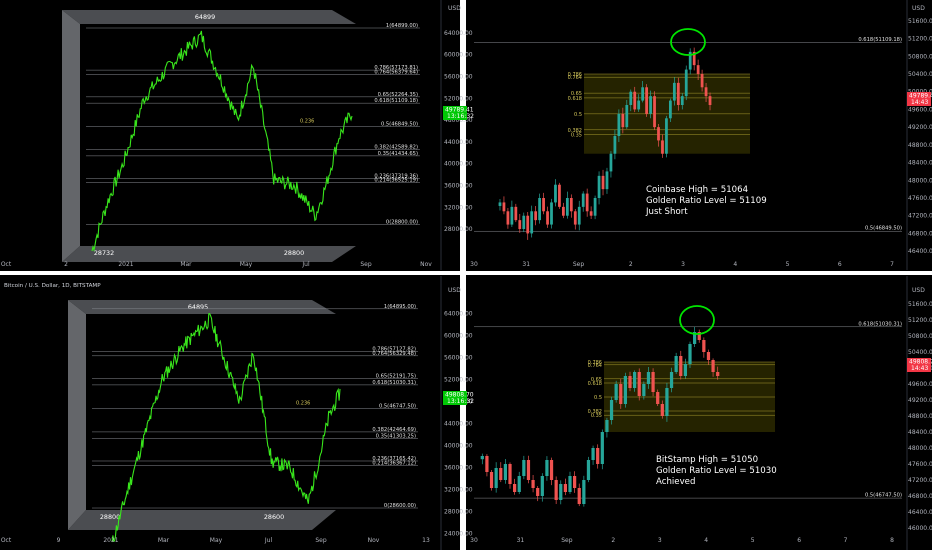 Image resolution: width=932 pixels, height=550 pixels. I want to click on x-tick-label: 8, so click(892, 540).